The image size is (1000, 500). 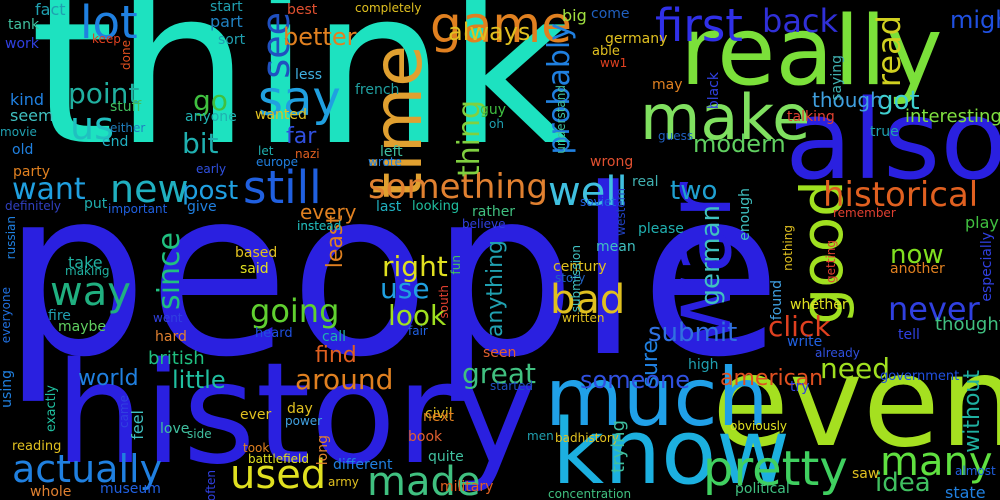 I want to click on word-trying: trying, so click(x=618, y=446).